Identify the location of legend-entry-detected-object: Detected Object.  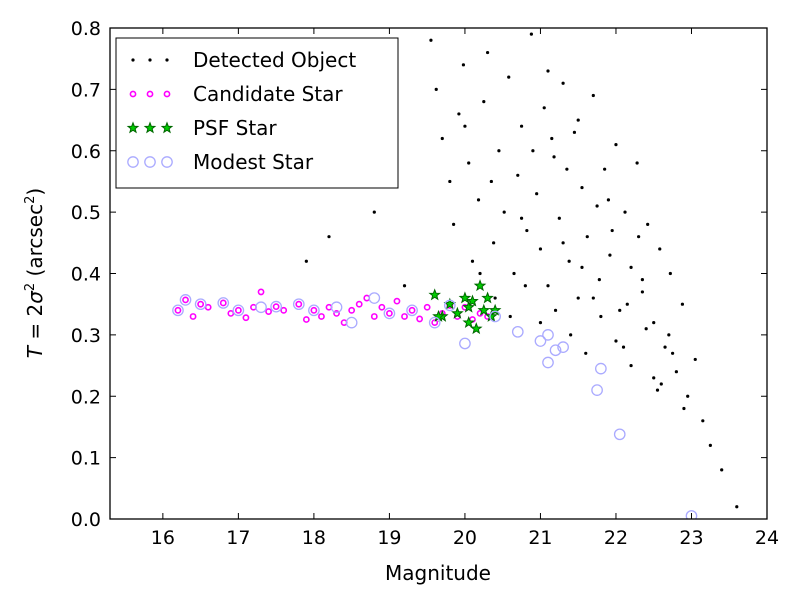
(243, 60).